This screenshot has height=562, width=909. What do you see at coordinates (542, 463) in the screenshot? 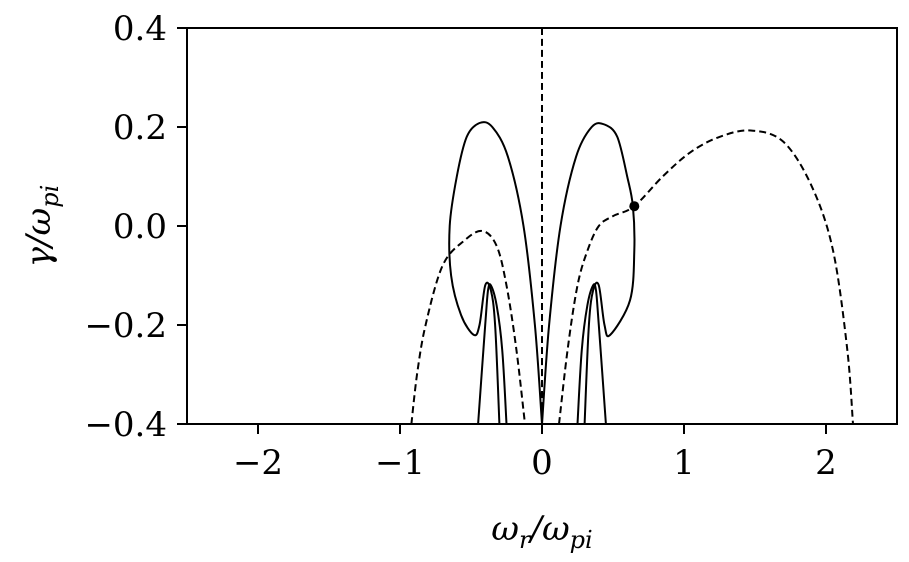
I see `x-tick-label: 0` at bounding box center [542, 463].